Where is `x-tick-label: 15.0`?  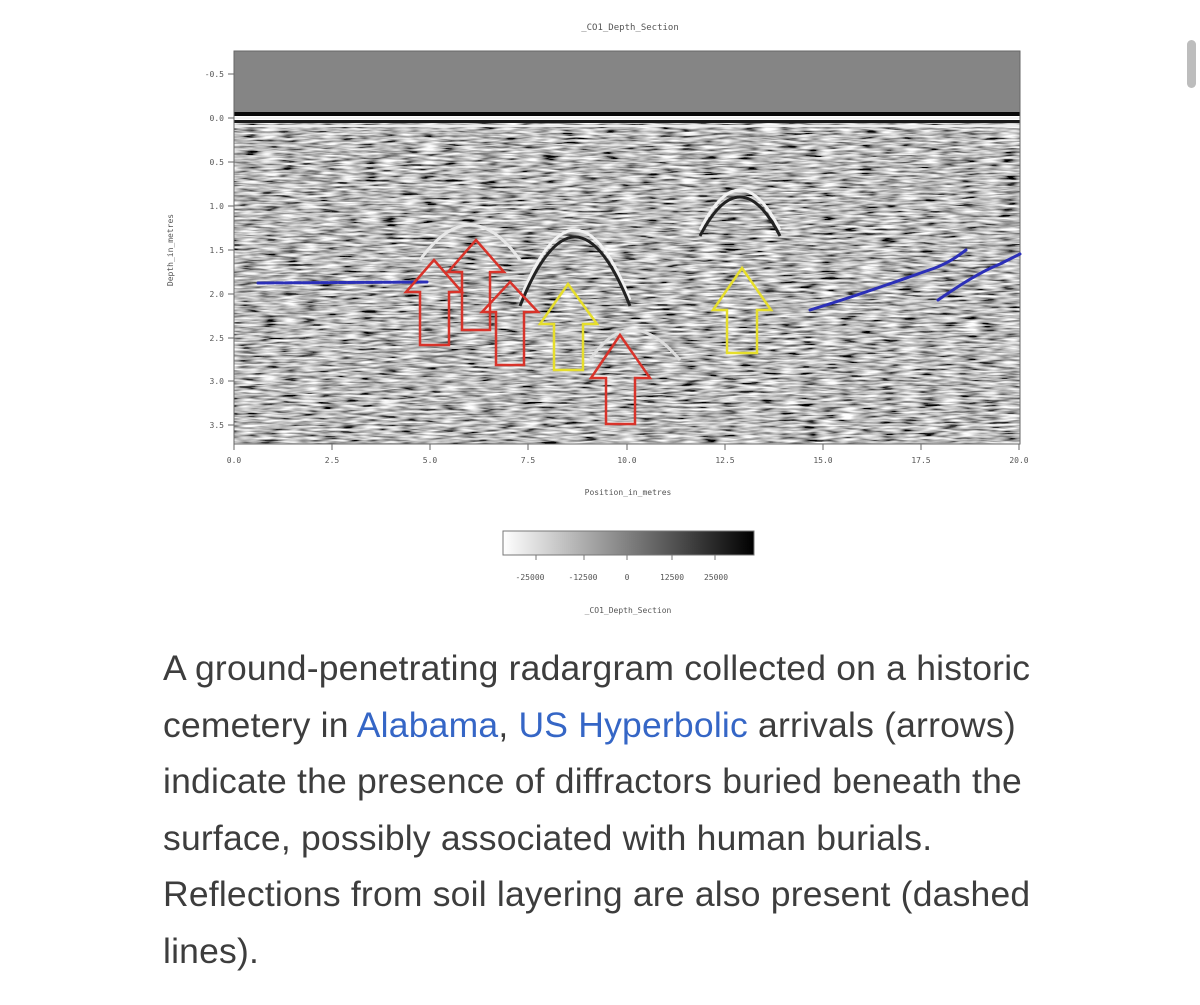
x-tick-label: 15.0 is located at coordinates (822, 460).